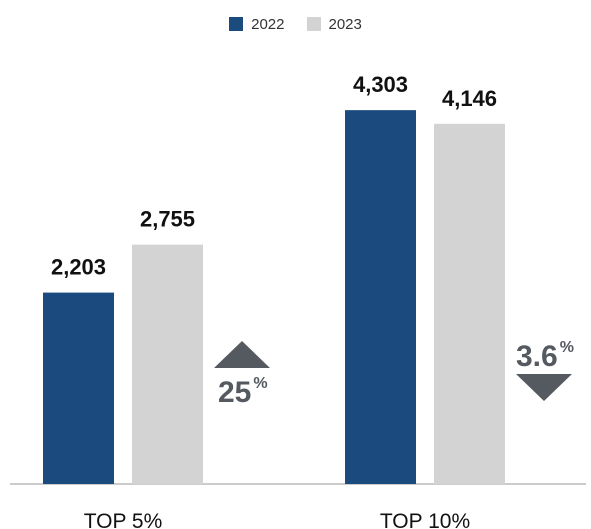 Image resolution: width=591 pixels, height=529 pixels. I want to click on legend-label-2022: 2022, so click(268, 24).